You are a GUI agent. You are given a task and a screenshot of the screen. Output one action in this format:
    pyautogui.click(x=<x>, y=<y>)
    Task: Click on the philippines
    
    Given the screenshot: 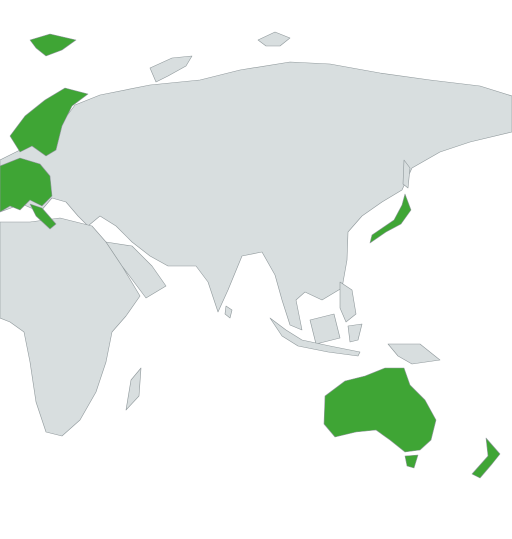 What is the action you would take?
    pyautogui.click(x=348, y=302)
    